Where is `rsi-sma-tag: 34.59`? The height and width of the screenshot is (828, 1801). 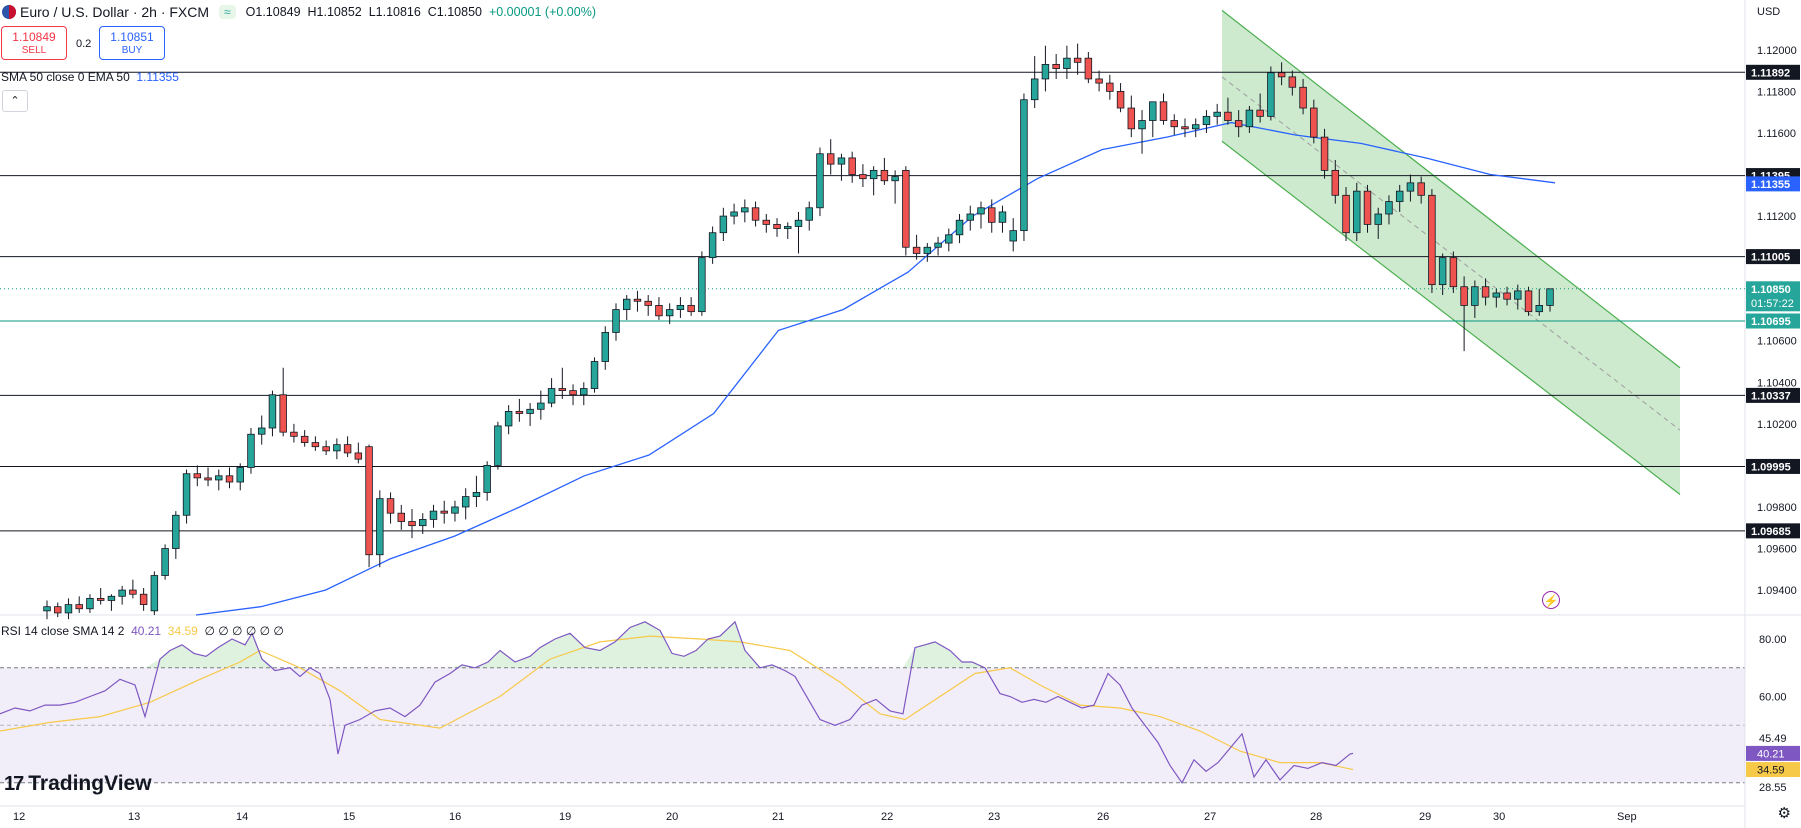
rsi-sma-tag: 34.59 is located at coordinates (1771, 771).